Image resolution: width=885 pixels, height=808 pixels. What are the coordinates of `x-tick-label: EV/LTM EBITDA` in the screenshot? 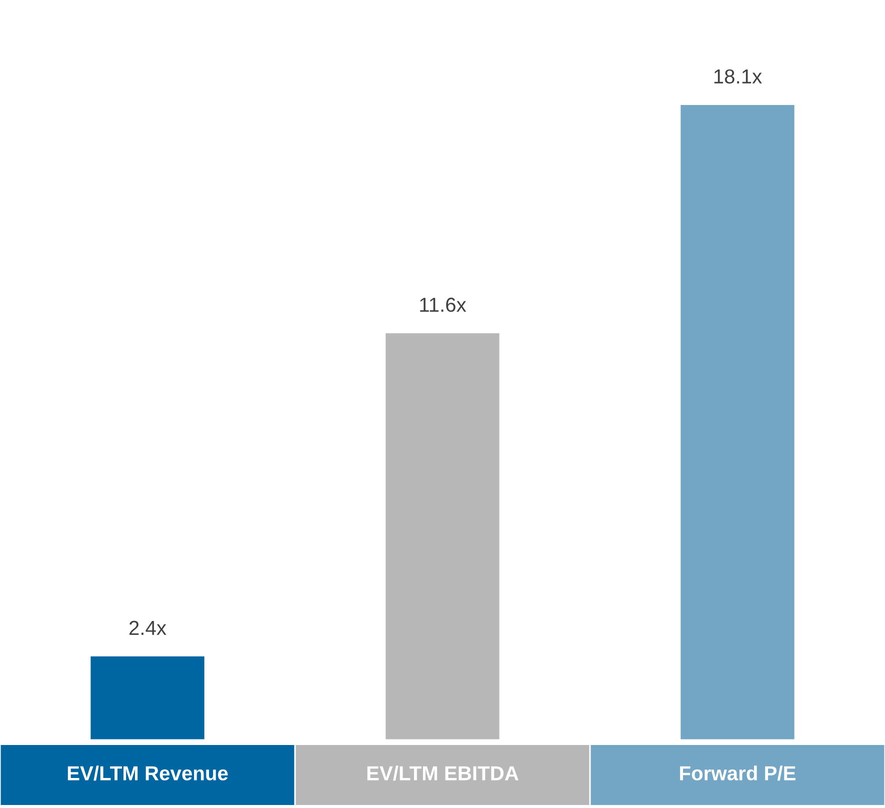 It's located at (442, 773).